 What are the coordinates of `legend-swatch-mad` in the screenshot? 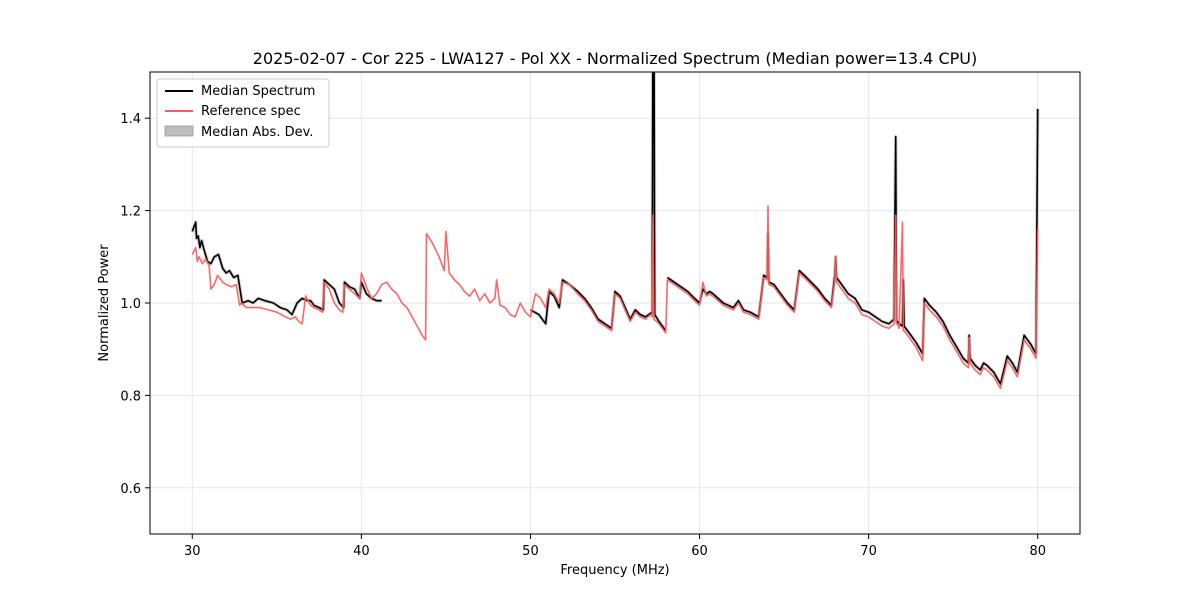 It's located at (179, 131).